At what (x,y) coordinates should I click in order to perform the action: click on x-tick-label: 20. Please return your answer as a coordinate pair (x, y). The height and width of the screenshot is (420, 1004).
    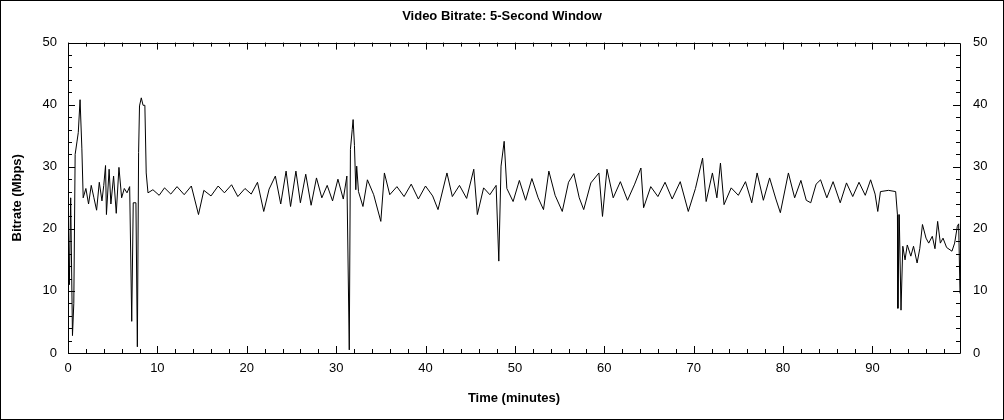
    Looking at the image, I should click on (246, 368).